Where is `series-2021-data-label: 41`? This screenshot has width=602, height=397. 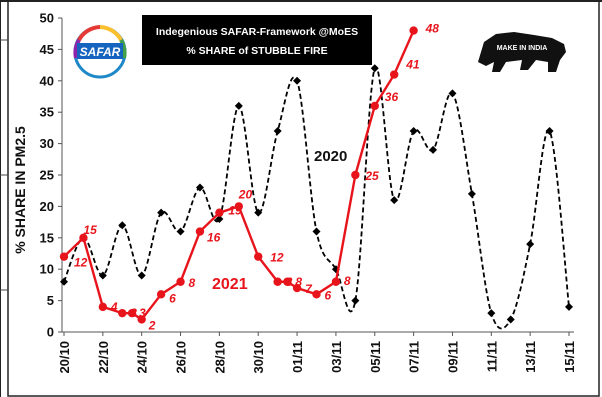 series-2021-data-label: 41 is located at coordinates (412, 65).